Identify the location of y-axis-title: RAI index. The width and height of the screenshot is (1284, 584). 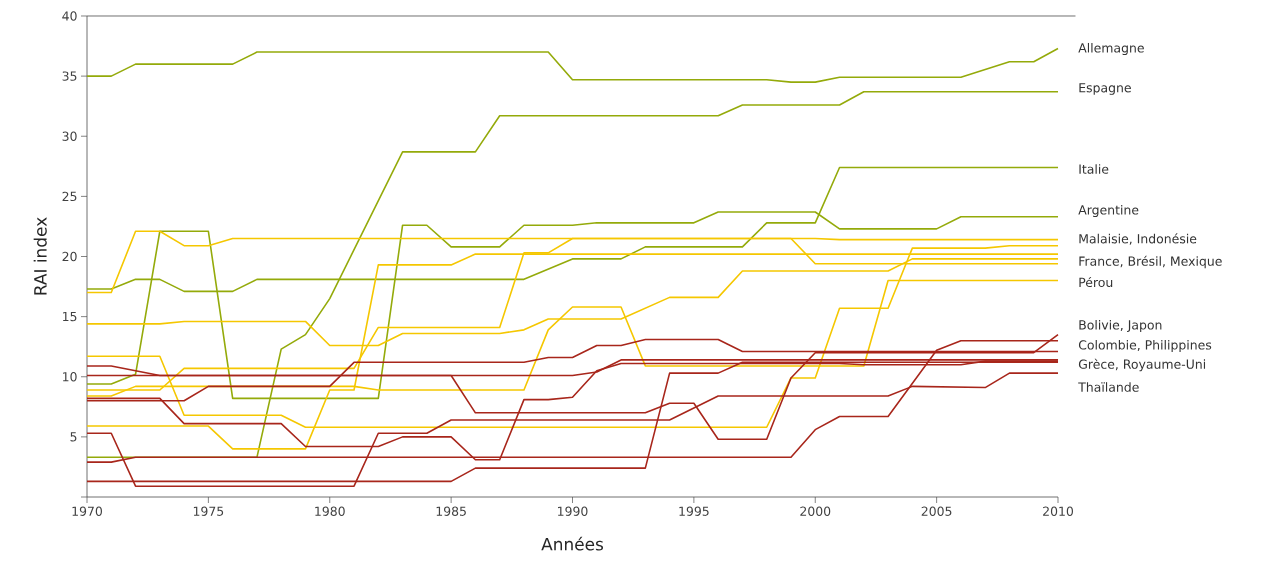
(40, 256).